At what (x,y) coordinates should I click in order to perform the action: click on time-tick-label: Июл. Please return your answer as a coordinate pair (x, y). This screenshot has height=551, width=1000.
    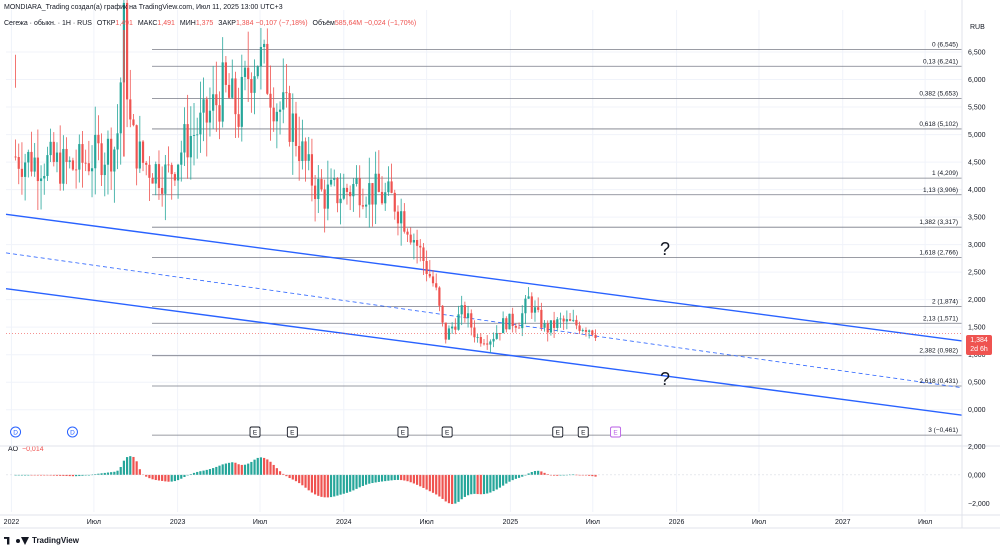
    Looking at the image, I should click on (759, 522).